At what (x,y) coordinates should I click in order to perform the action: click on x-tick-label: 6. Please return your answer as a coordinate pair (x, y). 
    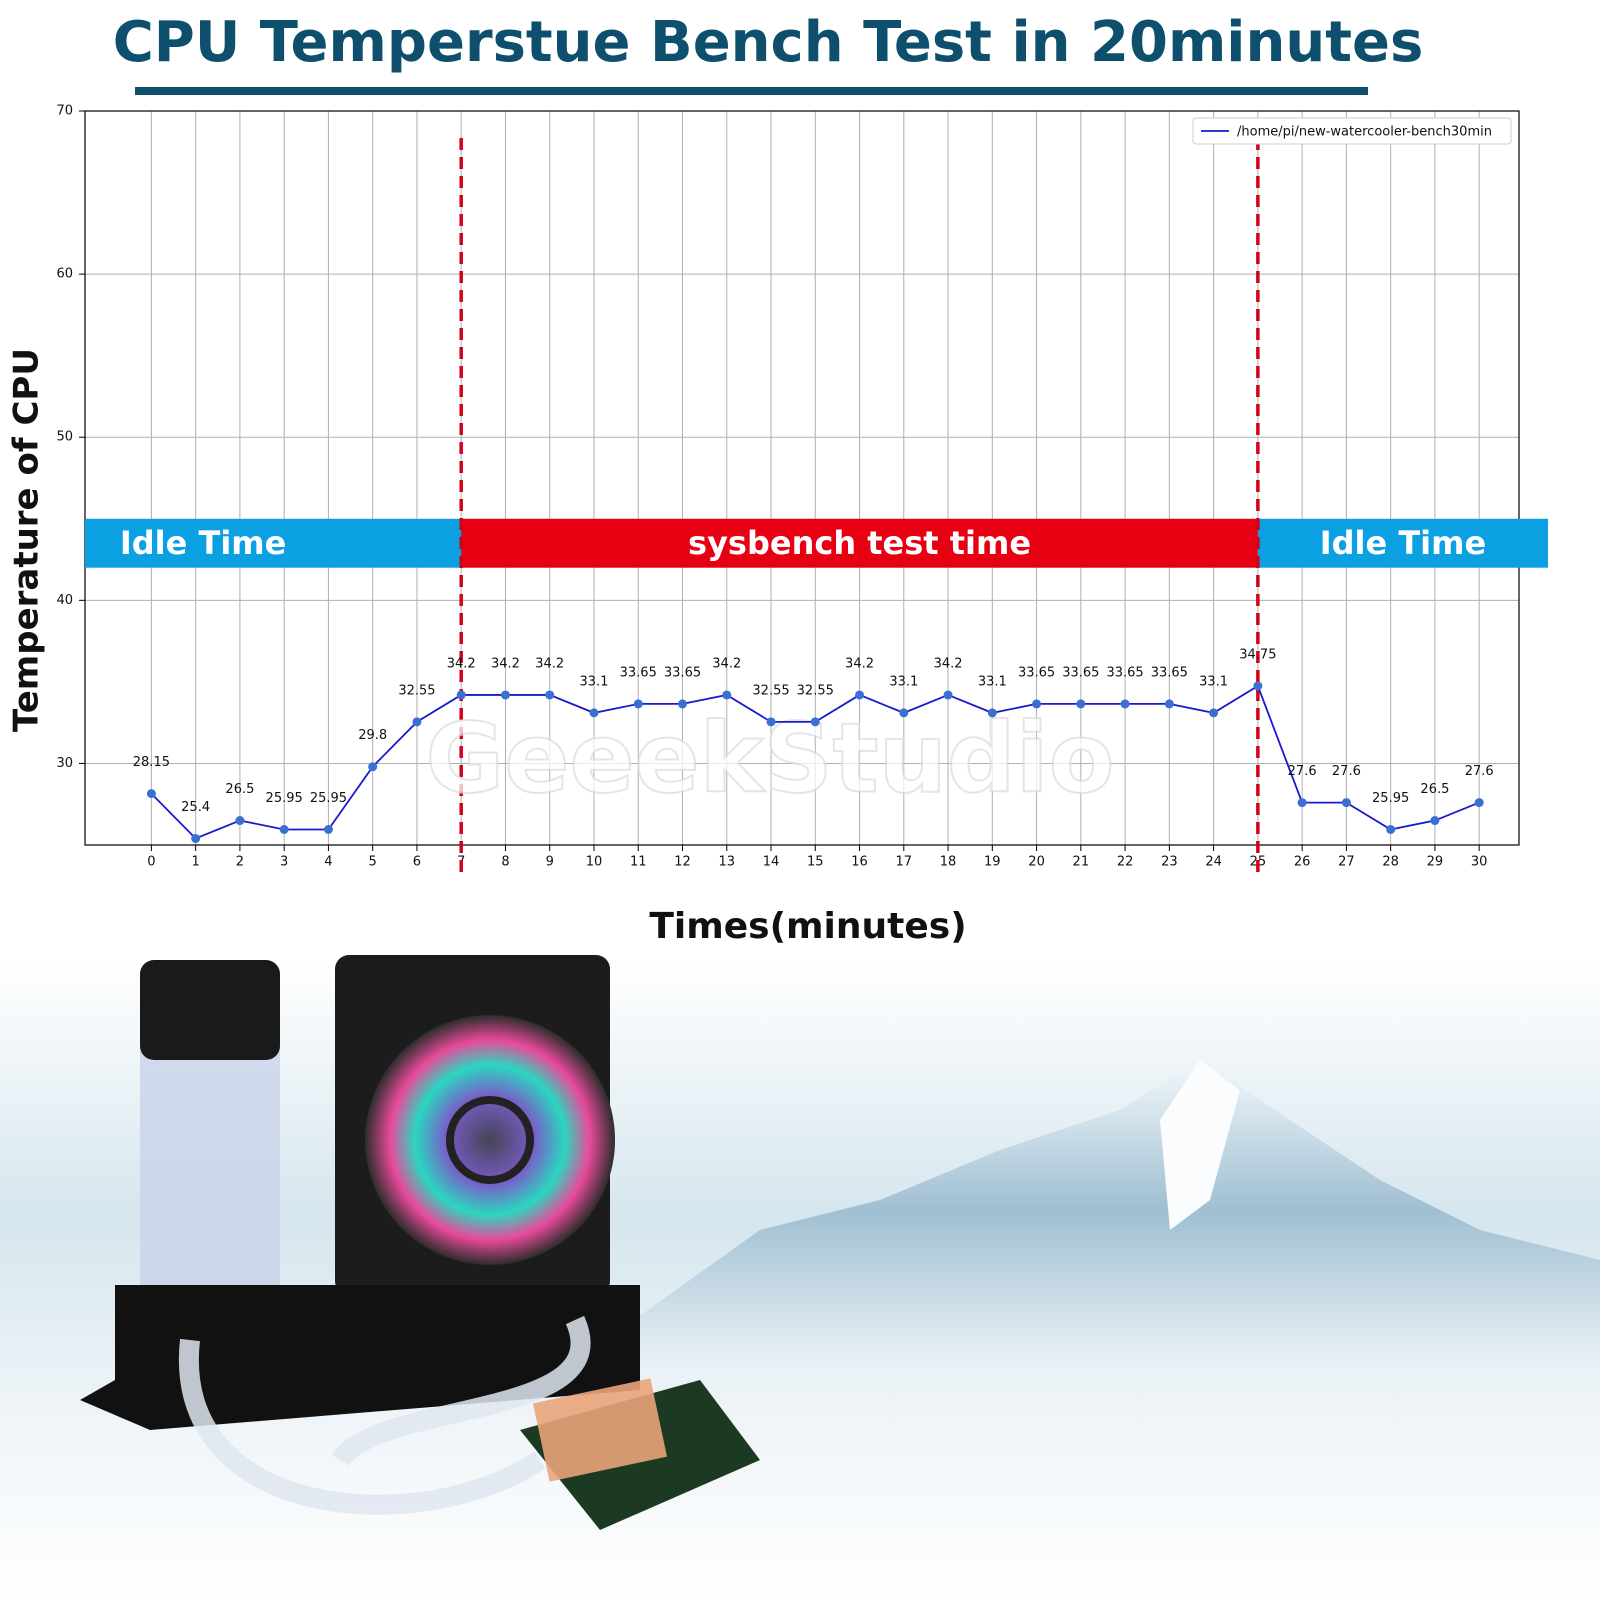
    Looking at the image, I should click on (417, 862).